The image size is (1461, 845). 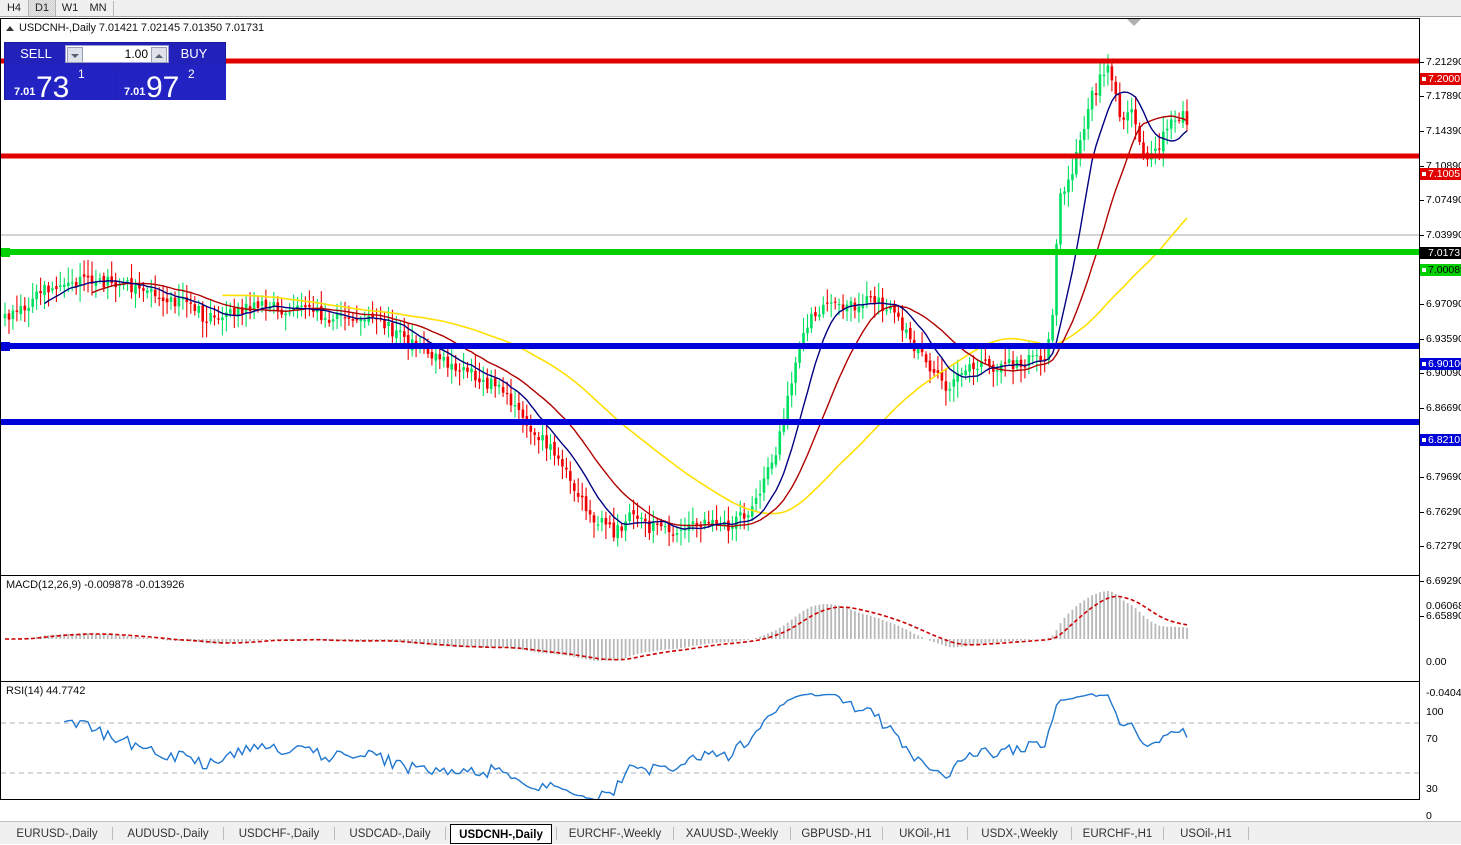 What do you see at coordinates (1436, 662) in the screenshot?
I see `macd-tick-label: 0.00` at bounding box center [1436, 662].